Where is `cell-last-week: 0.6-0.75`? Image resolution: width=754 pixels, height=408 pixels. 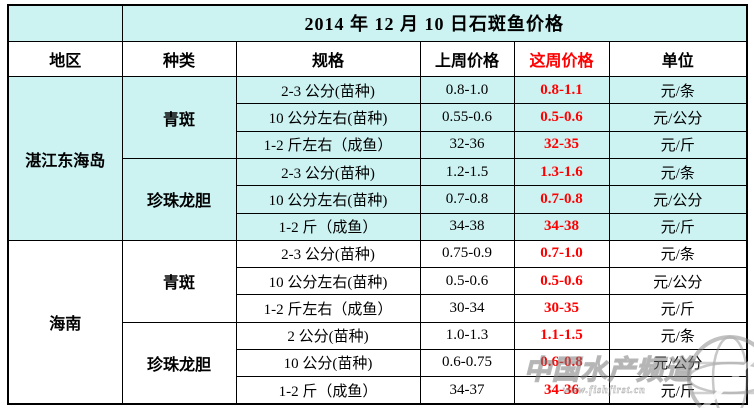
cell-last-week: 0.6-0.75 is located at coordinates (467, 363).